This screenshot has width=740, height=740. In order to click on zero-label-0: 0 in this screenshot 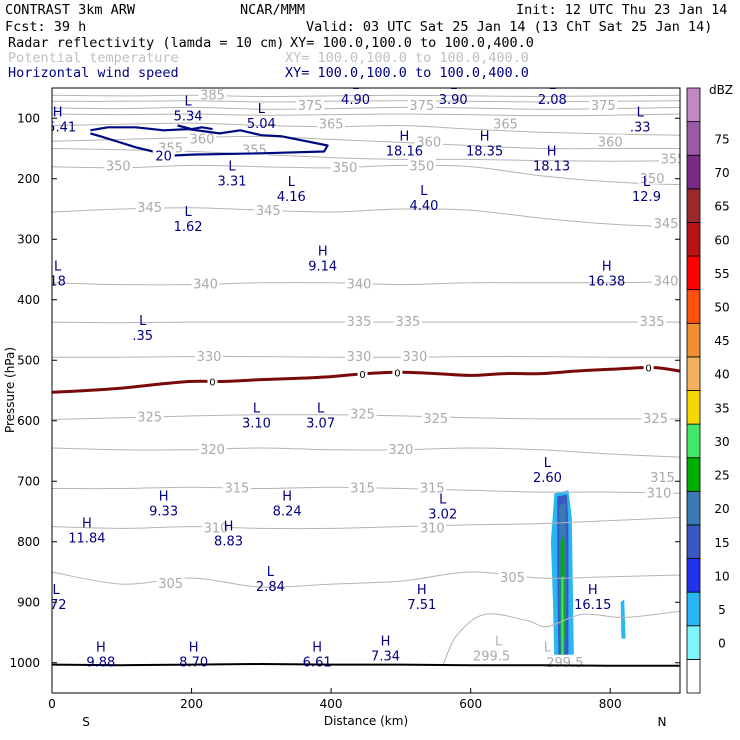, I will do `click(212, 382)`.